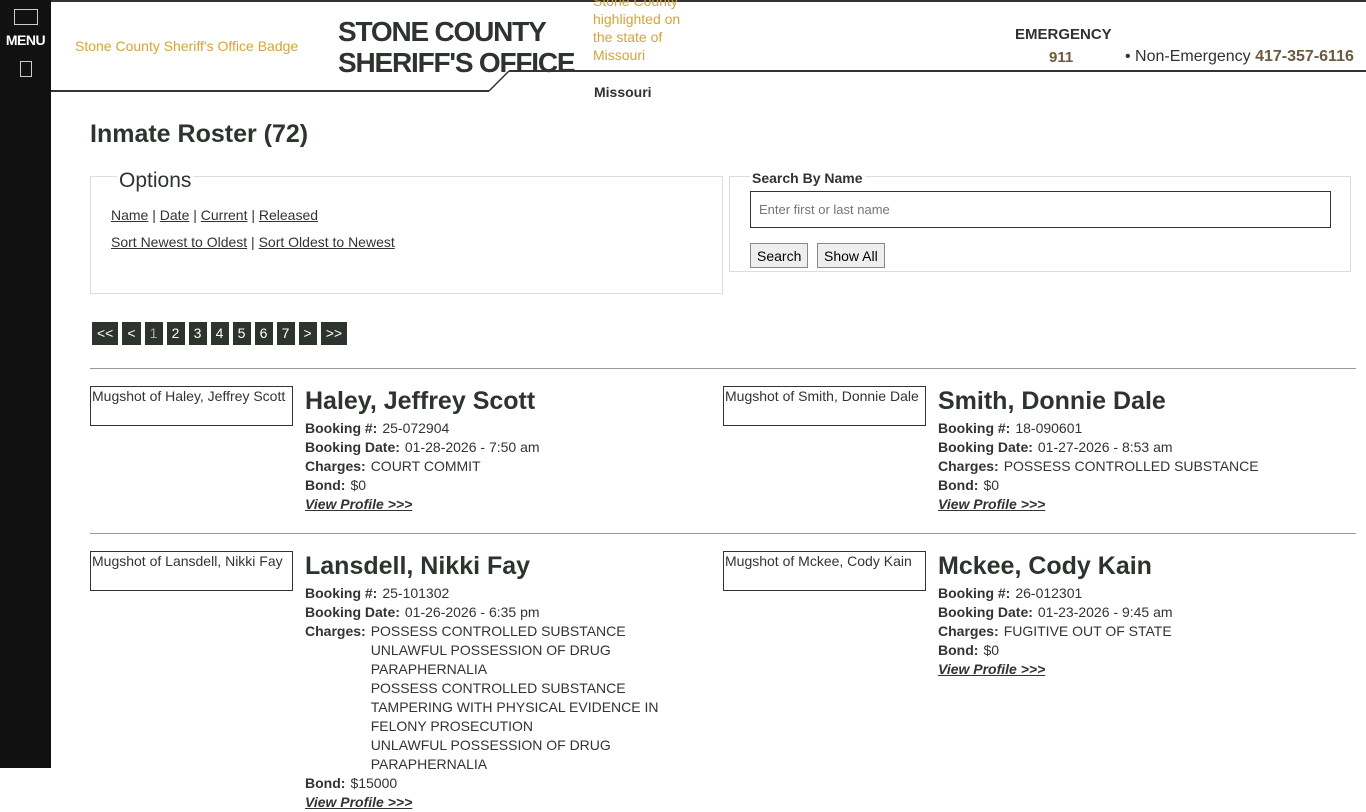 The width and height of the screenshot is (1366, 812). What do you see at coordinates (105, 333) in the screenshot?
I see `page-first: <<` at bounding box center [105, 333].